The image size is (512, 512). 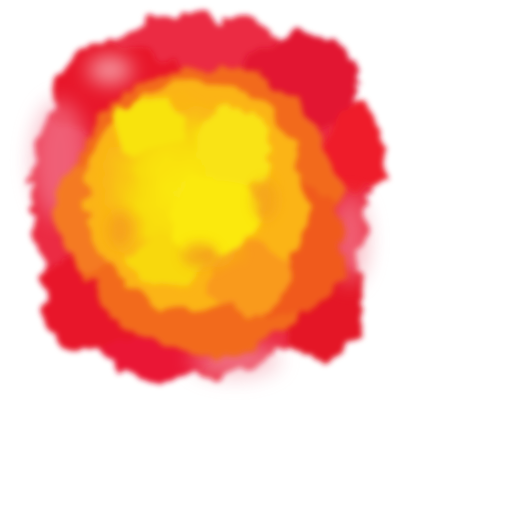 I want to click on explosion-flecks, so click(x=192, y=223).